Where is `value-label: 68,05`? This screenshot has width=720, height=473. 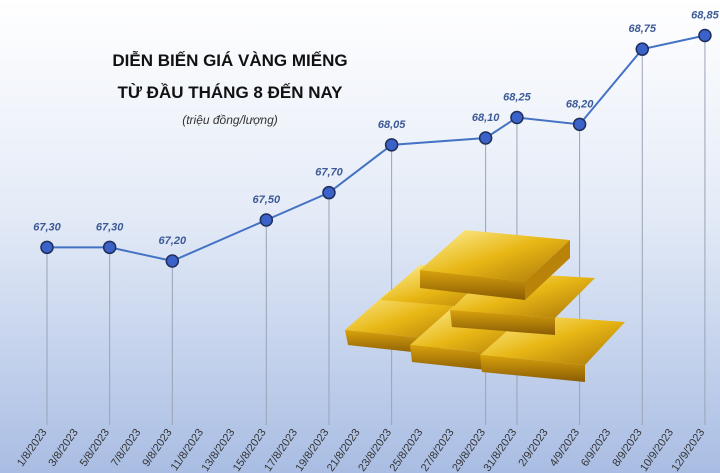 value-label: 68,05 is located at coordinates (392, 125).